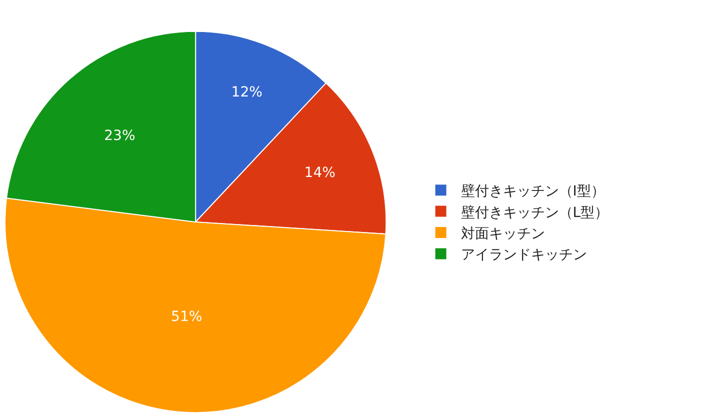 This screenshot has height=419, width=703. I want to click on data-label: 51%, so click(186, 316).